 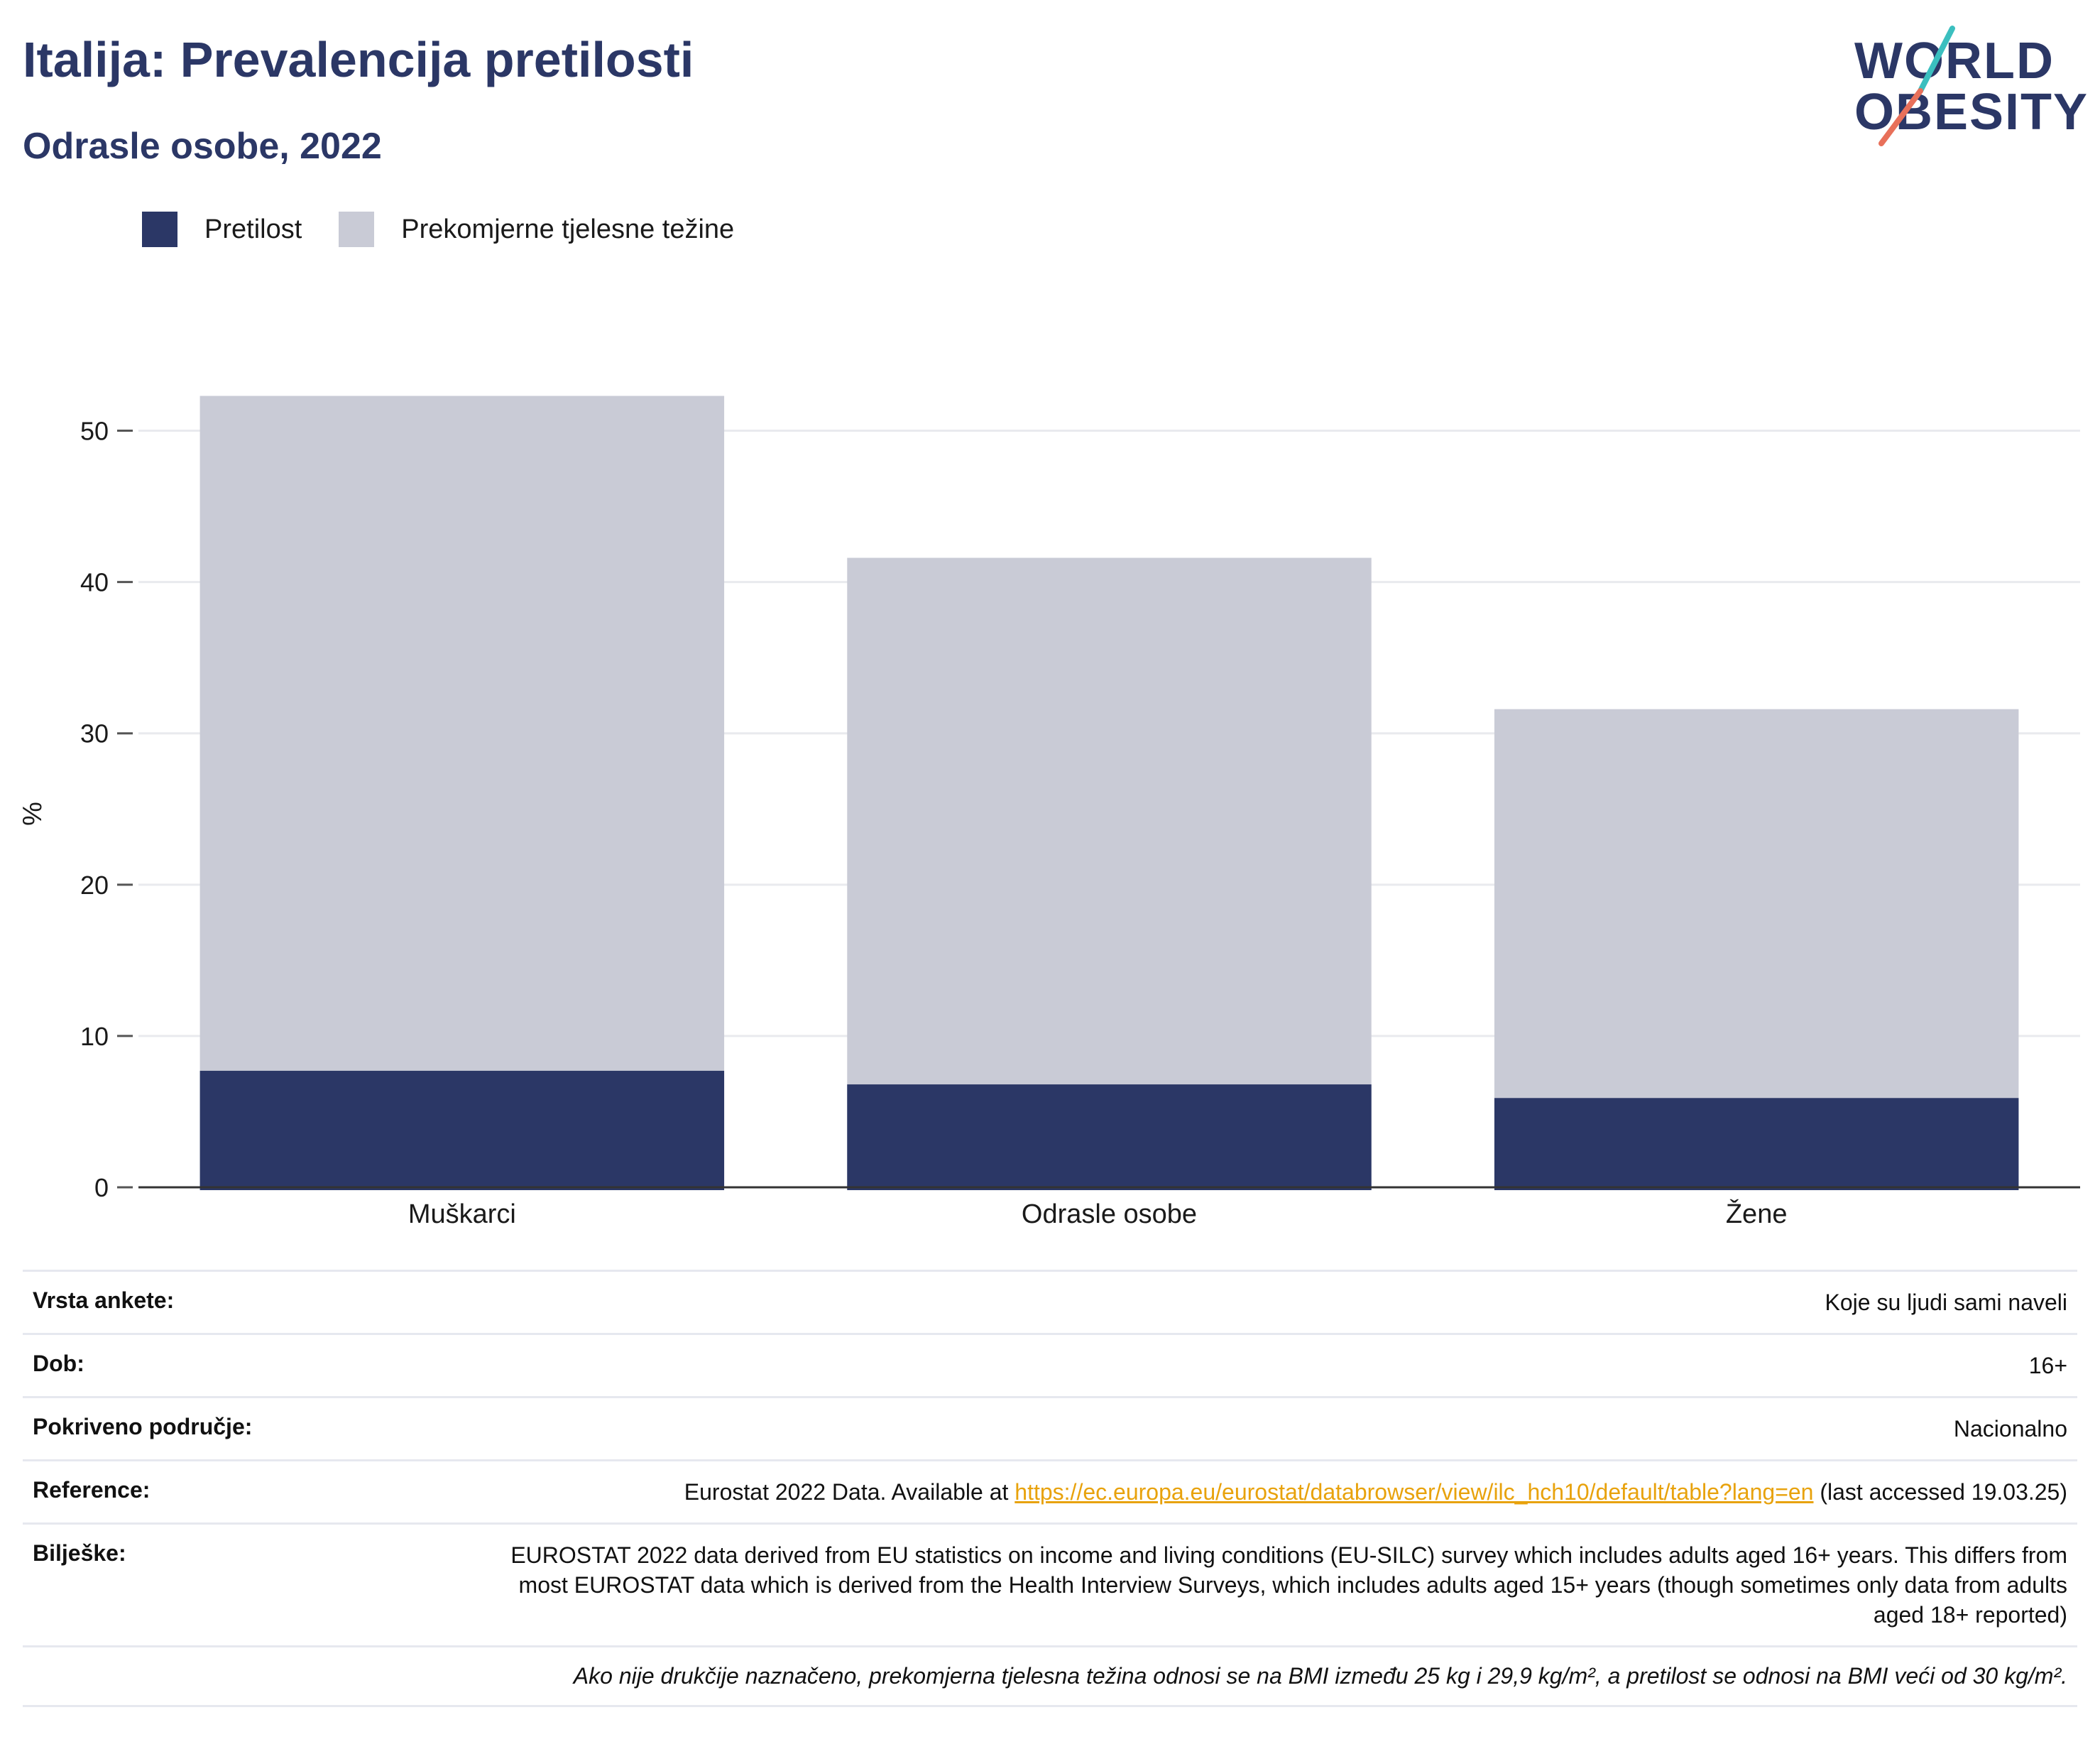 What do you see at coordinates (253, 229) in the screenshot?
I see `legend-label-obesity: Pretilost` at bounding box center [253, 229].